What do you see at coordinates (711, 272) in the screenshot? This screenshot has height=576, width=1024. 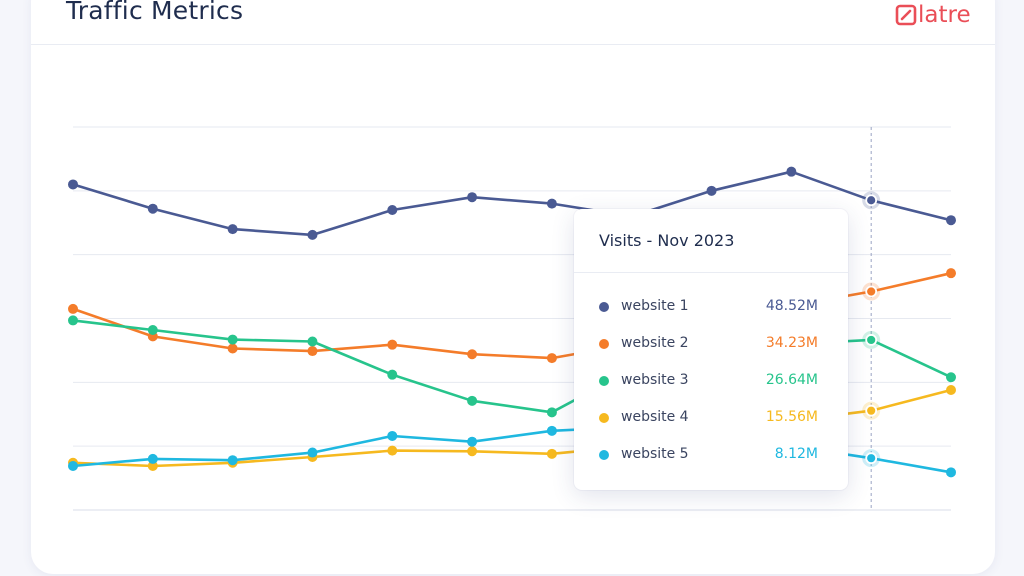 I see `tooltip-divider` at bounding box center [711, 272].